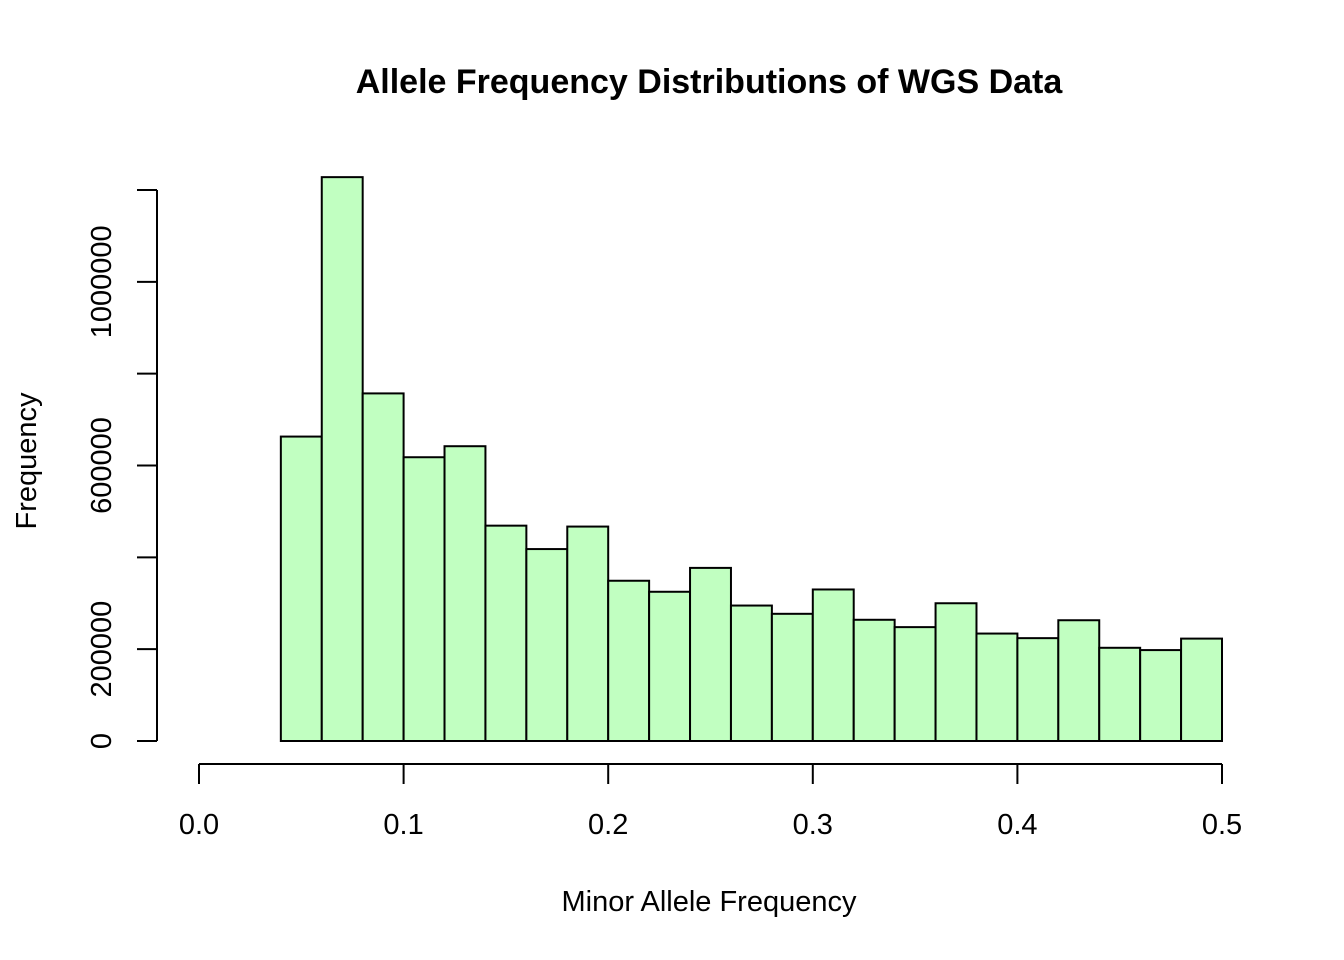 The image size is (1344, 960). What do you see at coordinates (813, 825) in the screenshot?
I see `x-tick-label: 0.3` at bounding box center [813, 825].